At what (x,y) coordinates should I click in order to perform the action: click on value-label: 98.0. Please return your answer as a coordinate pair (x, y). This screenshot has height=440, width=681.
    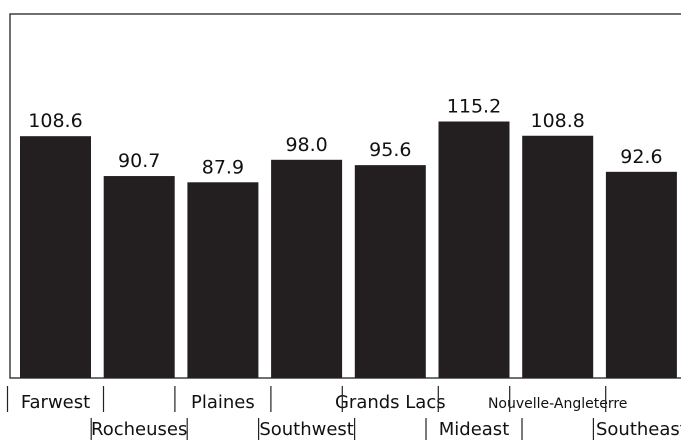
    Looking at the image, I should click on (306, 145).